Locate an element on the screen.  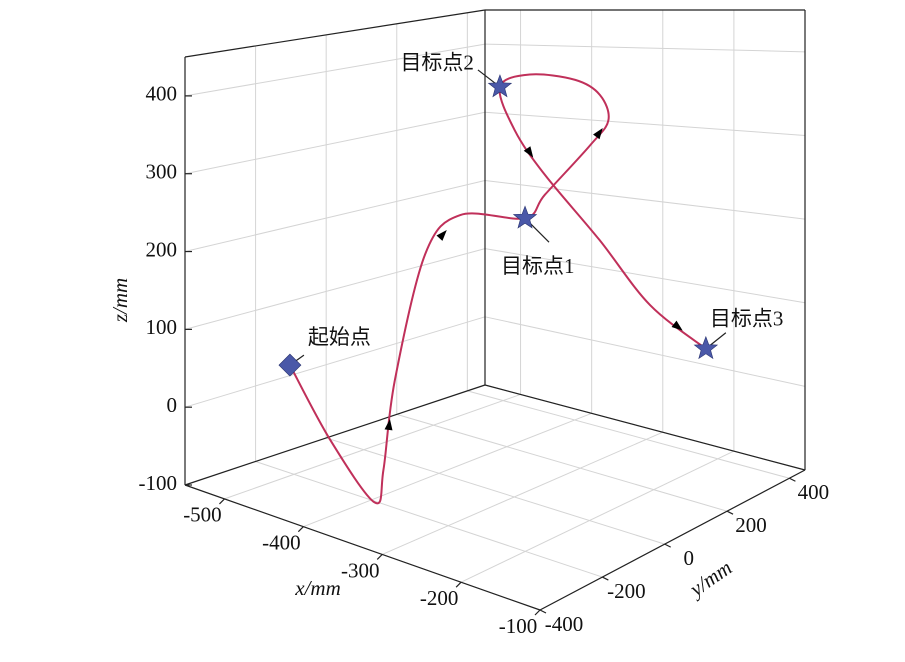
point-label: 目标点1 is located at coordinates (538, 266).